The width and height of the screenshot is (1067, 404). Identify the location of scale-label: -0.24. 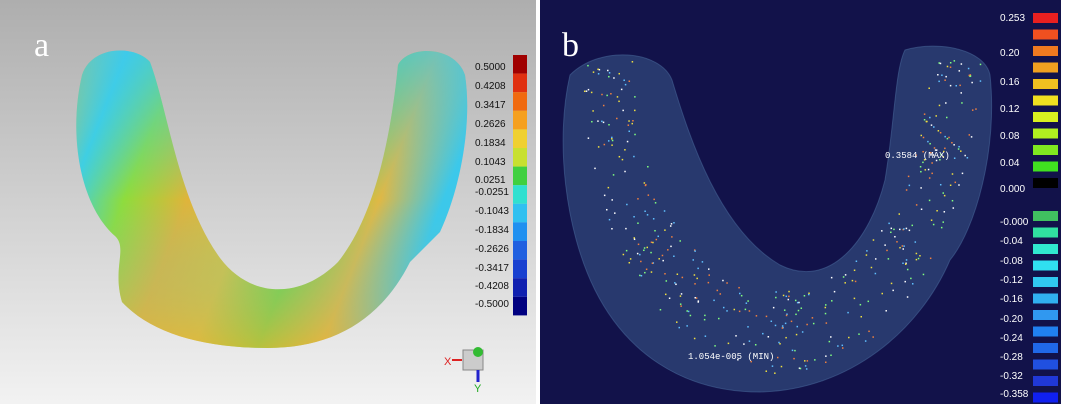
(1011, 338).